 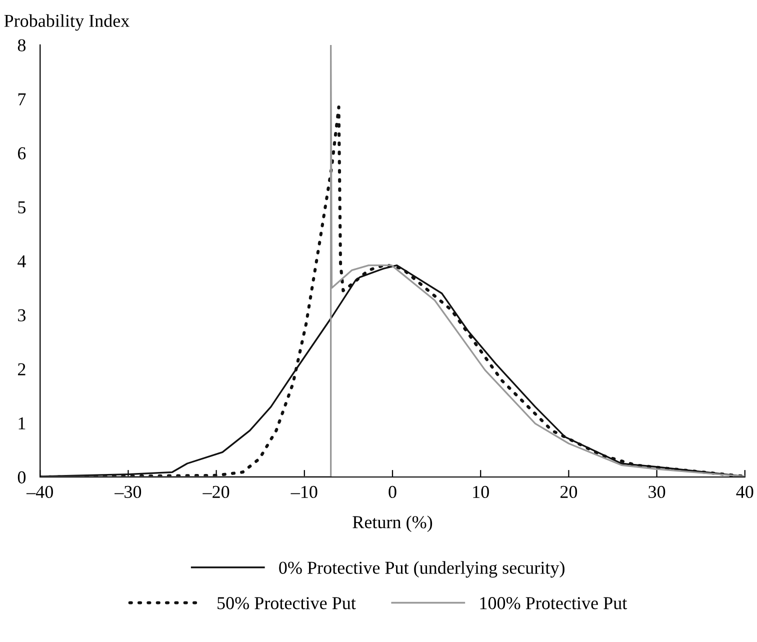 I want to click on legend-label: 50% Protective Put, so click(x=287, y=603).